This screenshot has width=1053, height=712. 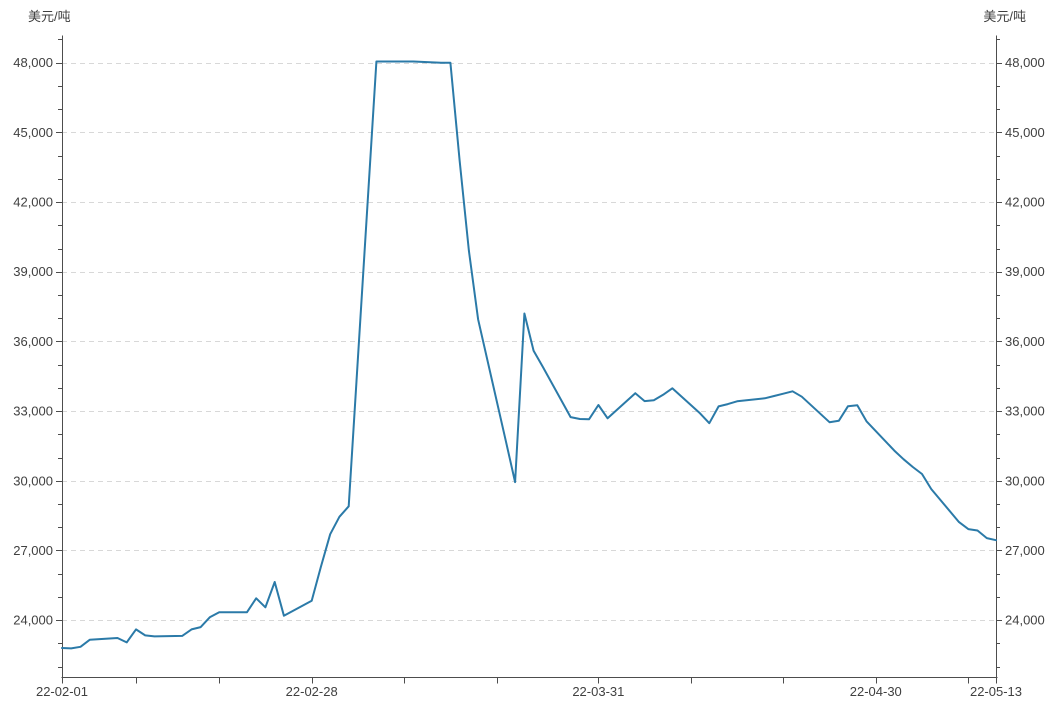 What do you see at coordinates (33, 62) in the screenshot?
I see `y-tick-label-left: 48,000` at bounding box center [33, 62].